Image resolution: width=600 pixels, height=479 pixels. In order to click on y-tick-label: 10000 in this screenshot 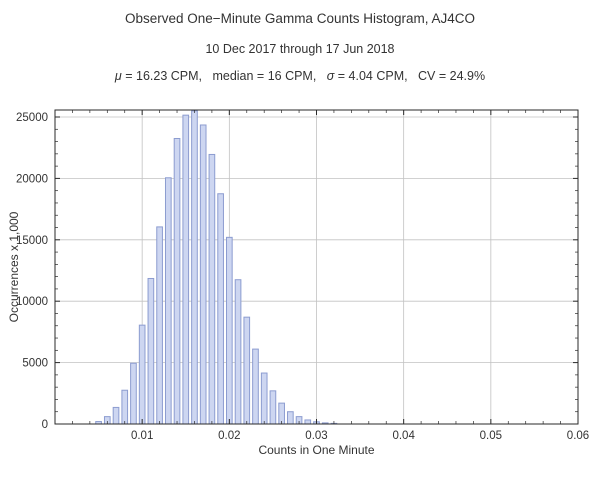, I will do `click(32, 302)`.